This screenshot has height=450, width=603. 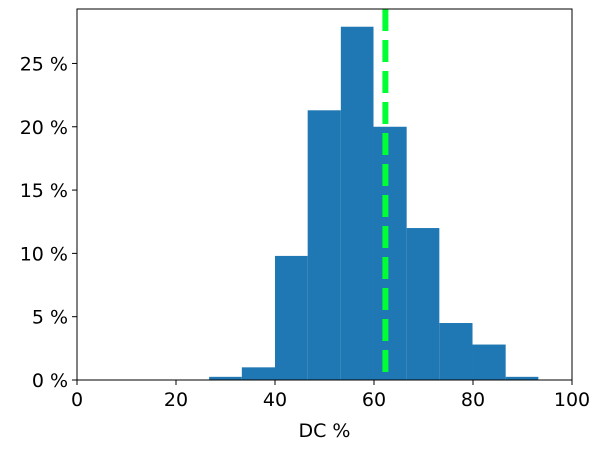 I want to click on y-tick-label-1: 5 %, so click(x=50, y=318).